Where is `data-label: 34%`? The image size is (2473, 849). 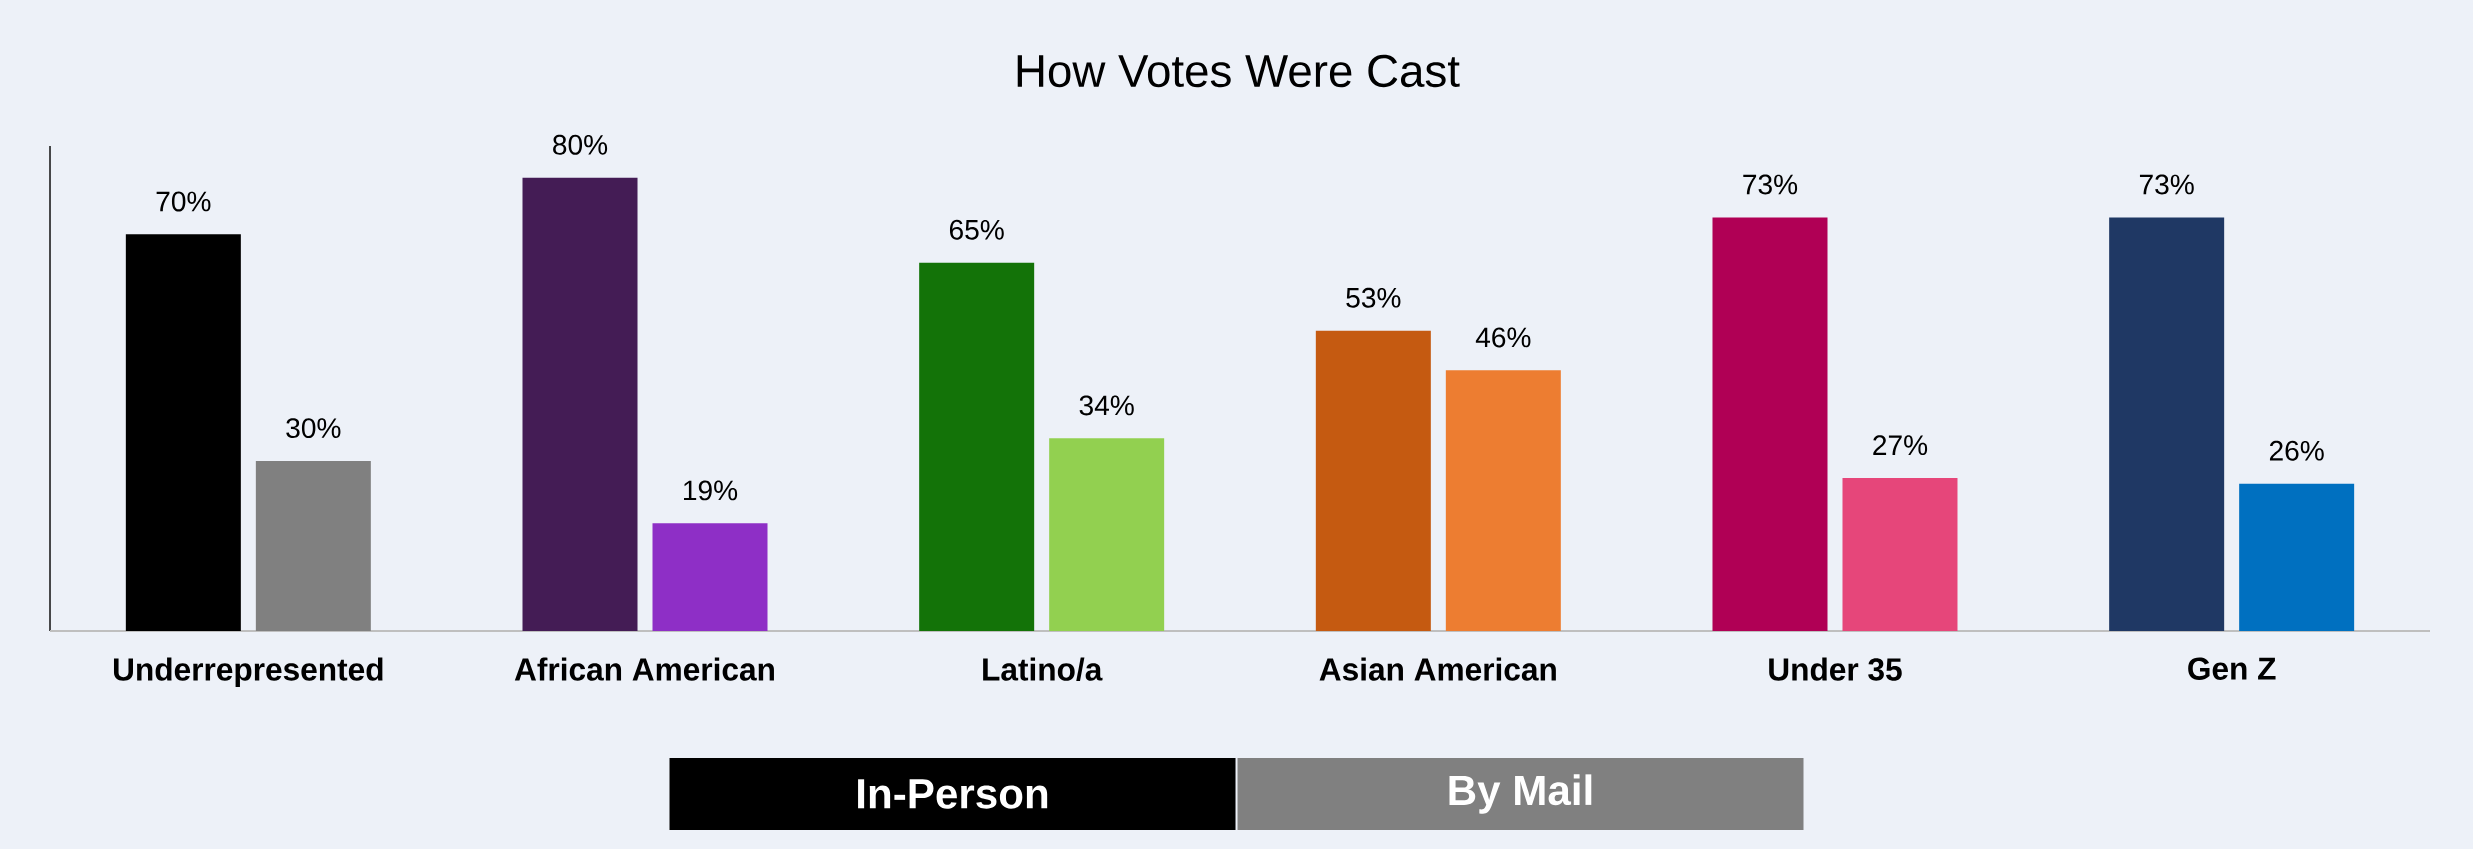
data-label: 34% is located at coordinates (1106, 405).